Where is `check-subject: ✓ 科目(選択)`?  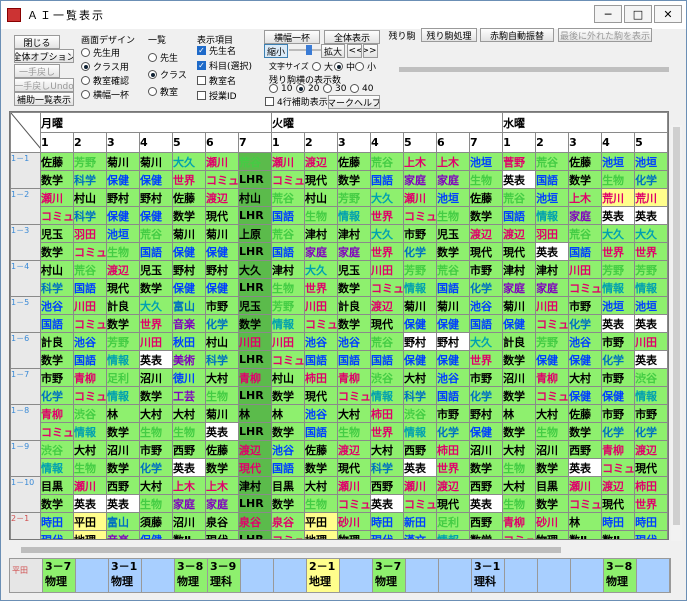
check-subject: ✓ 科目(選択) is located at coordinates (225, 66).